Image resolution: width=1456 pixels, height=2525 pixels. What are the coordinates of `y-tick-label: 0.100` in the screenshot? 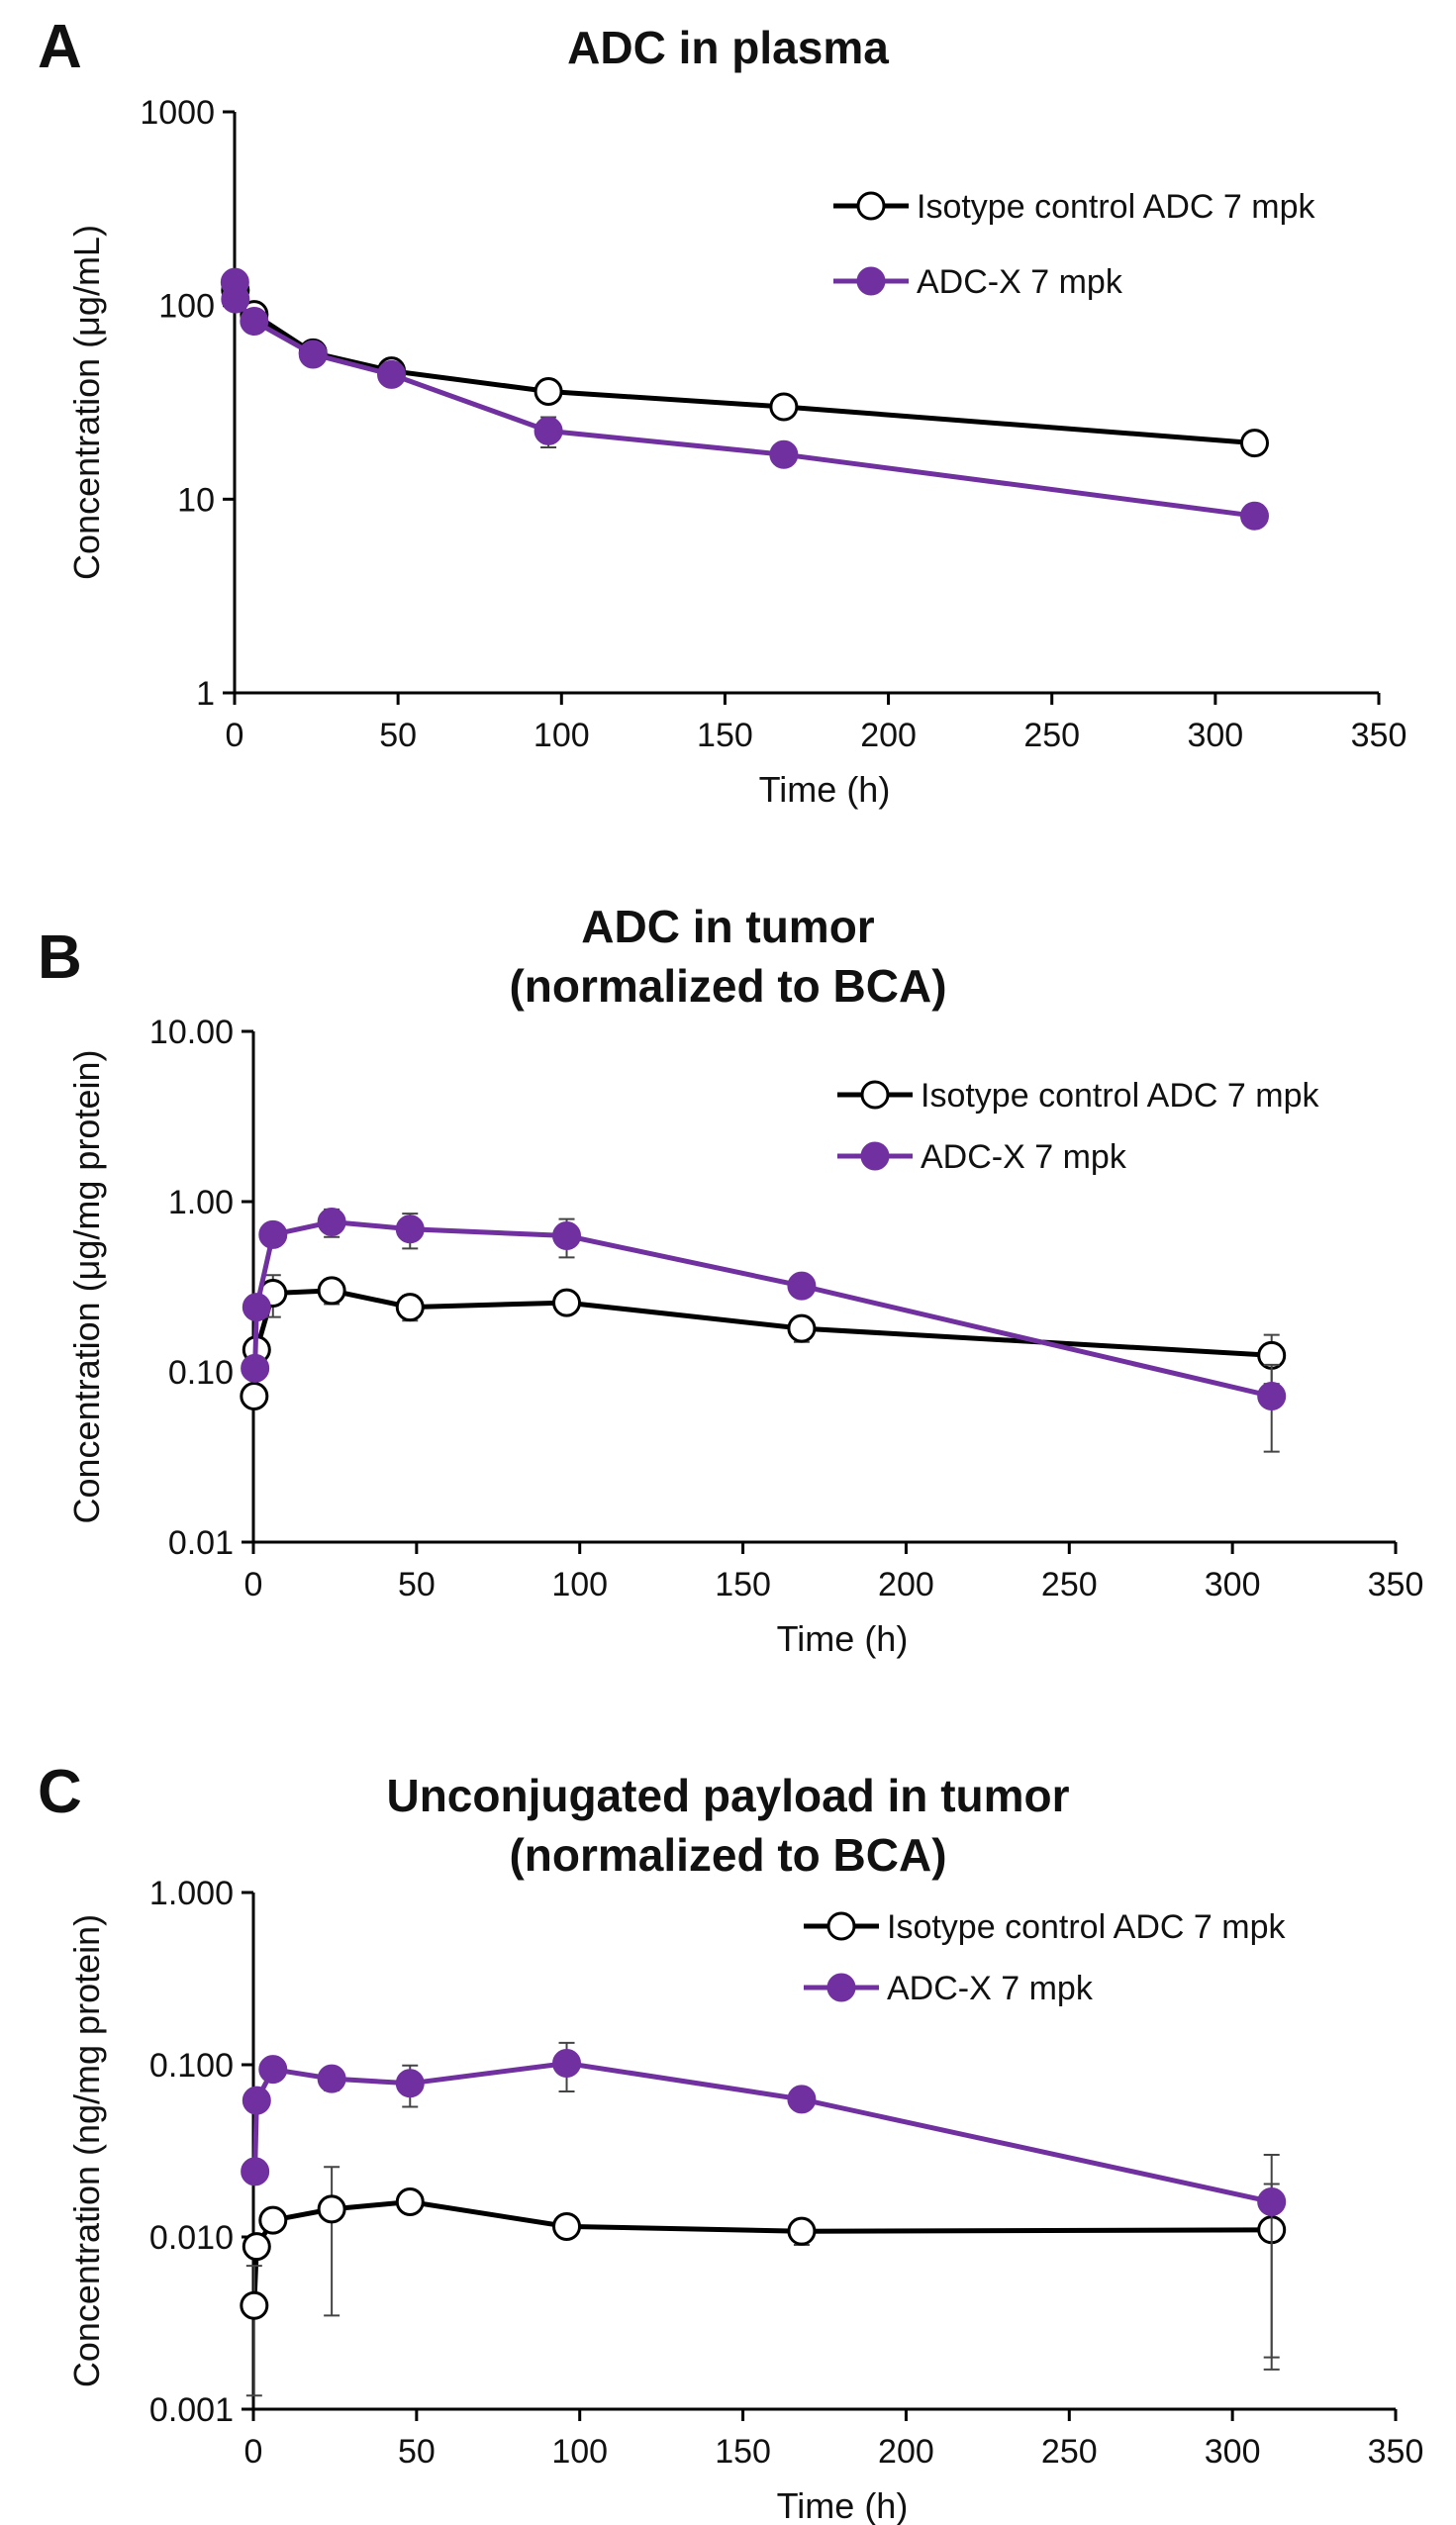 It's located at (191, 2066).